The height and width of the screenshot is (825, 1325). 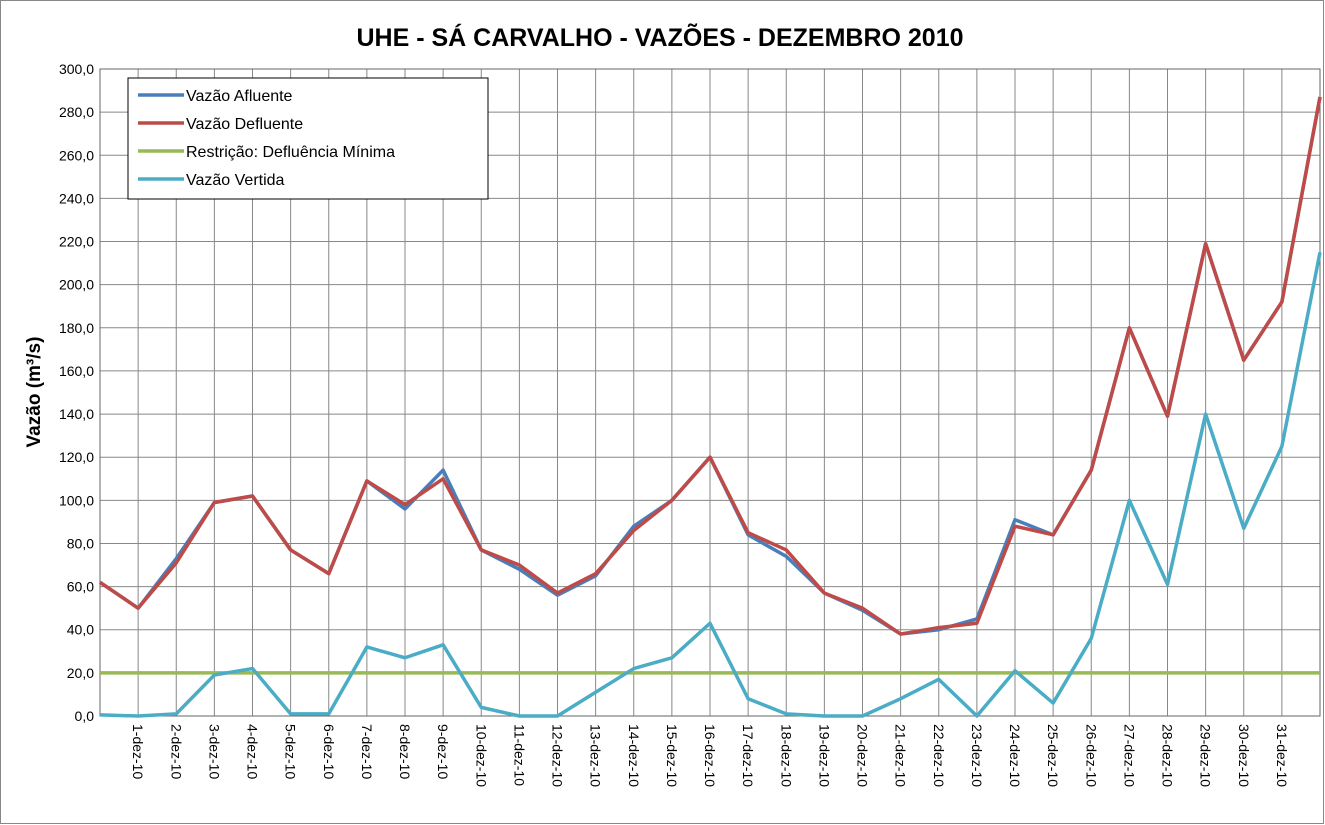 I want to click on y-tick-label: 40,0, so click(x=80, y=630).